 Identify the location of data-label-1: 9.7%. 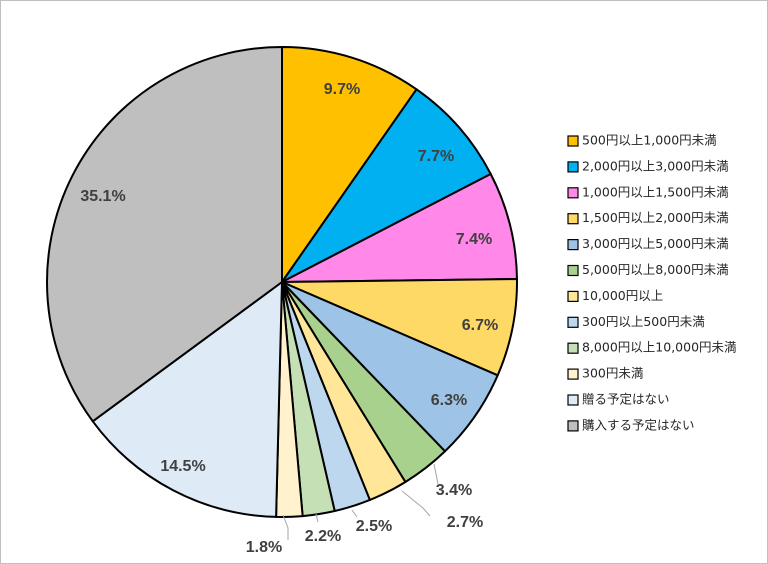
(342, 89).